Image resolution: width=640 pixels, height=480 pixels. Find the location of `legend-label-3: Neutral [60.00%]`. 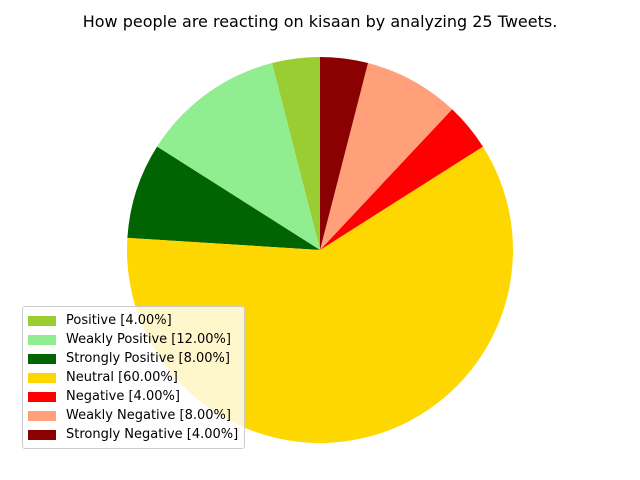

legend-label-3: Neutral [60.00%] is located at coordinates (122, 377).